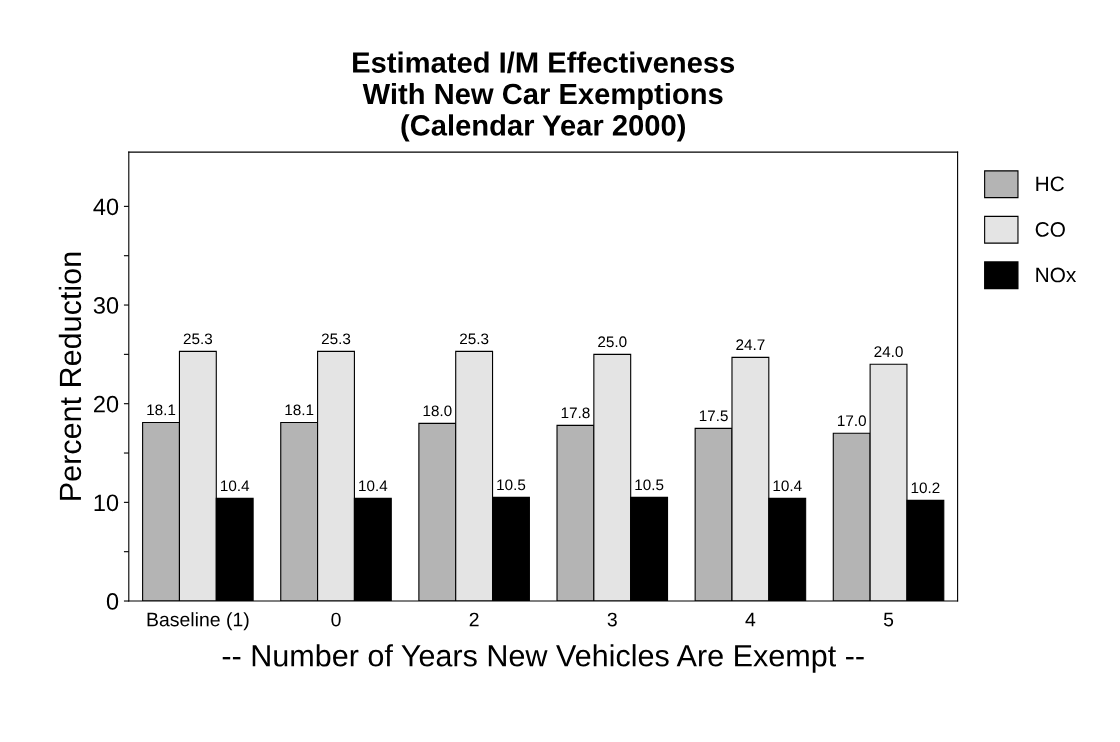  Describe the element at coordinates (437, 411) in the screenshot. I see `data-label: 18.0` at that location.